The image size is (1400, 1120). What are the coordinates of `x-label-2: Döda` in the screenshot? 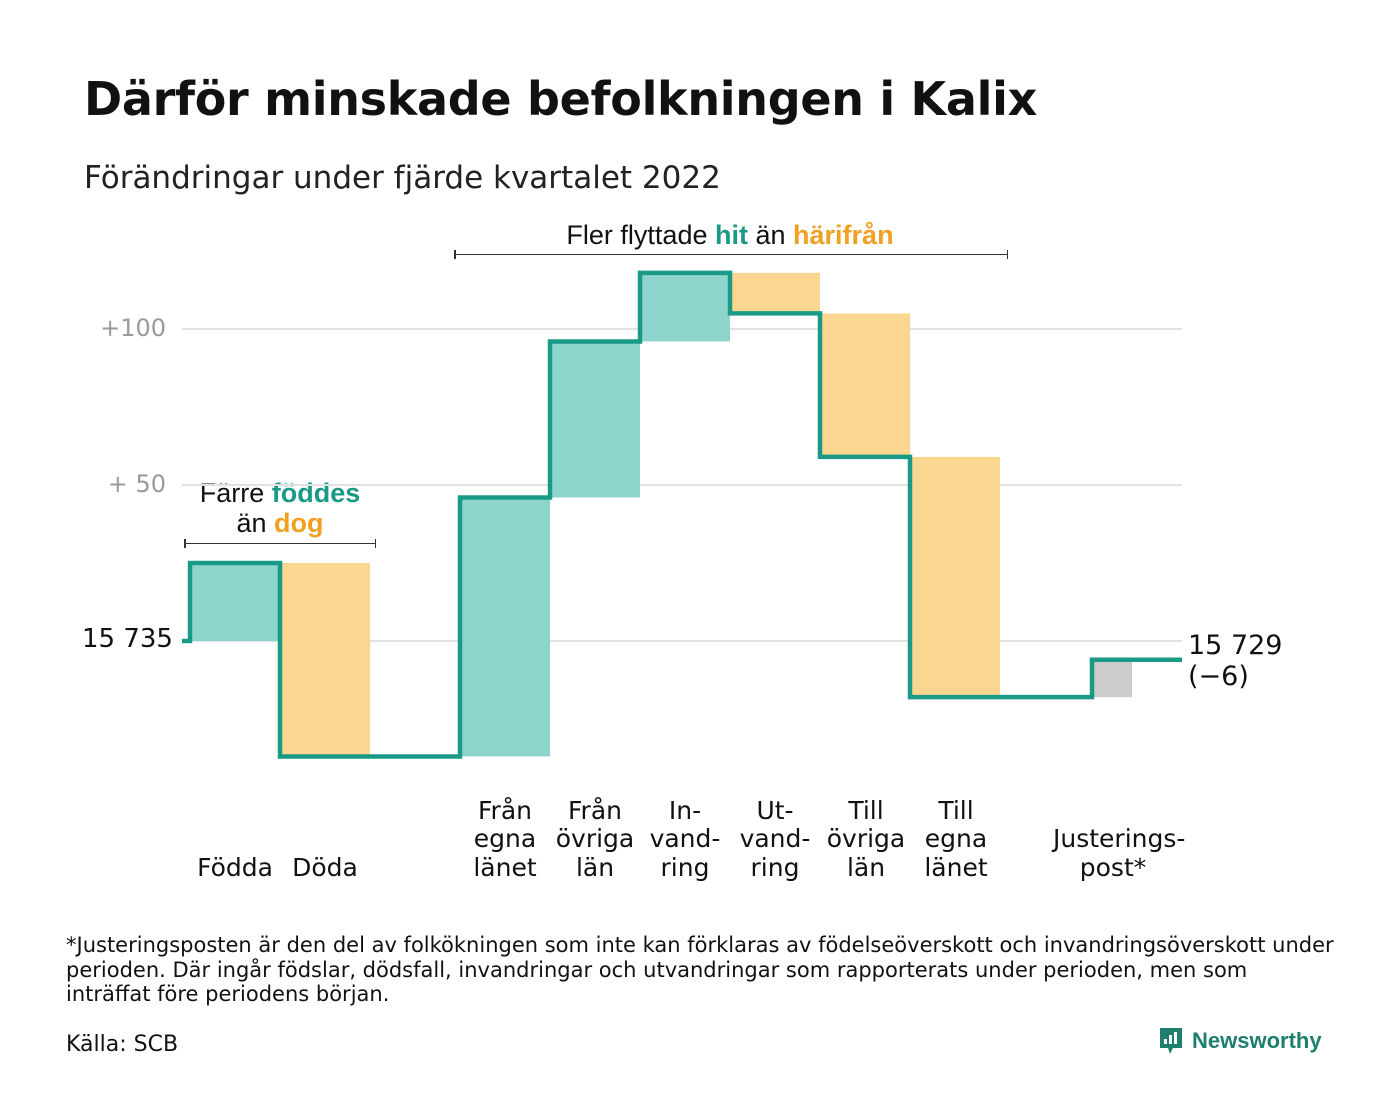 It's located at (325, 867).